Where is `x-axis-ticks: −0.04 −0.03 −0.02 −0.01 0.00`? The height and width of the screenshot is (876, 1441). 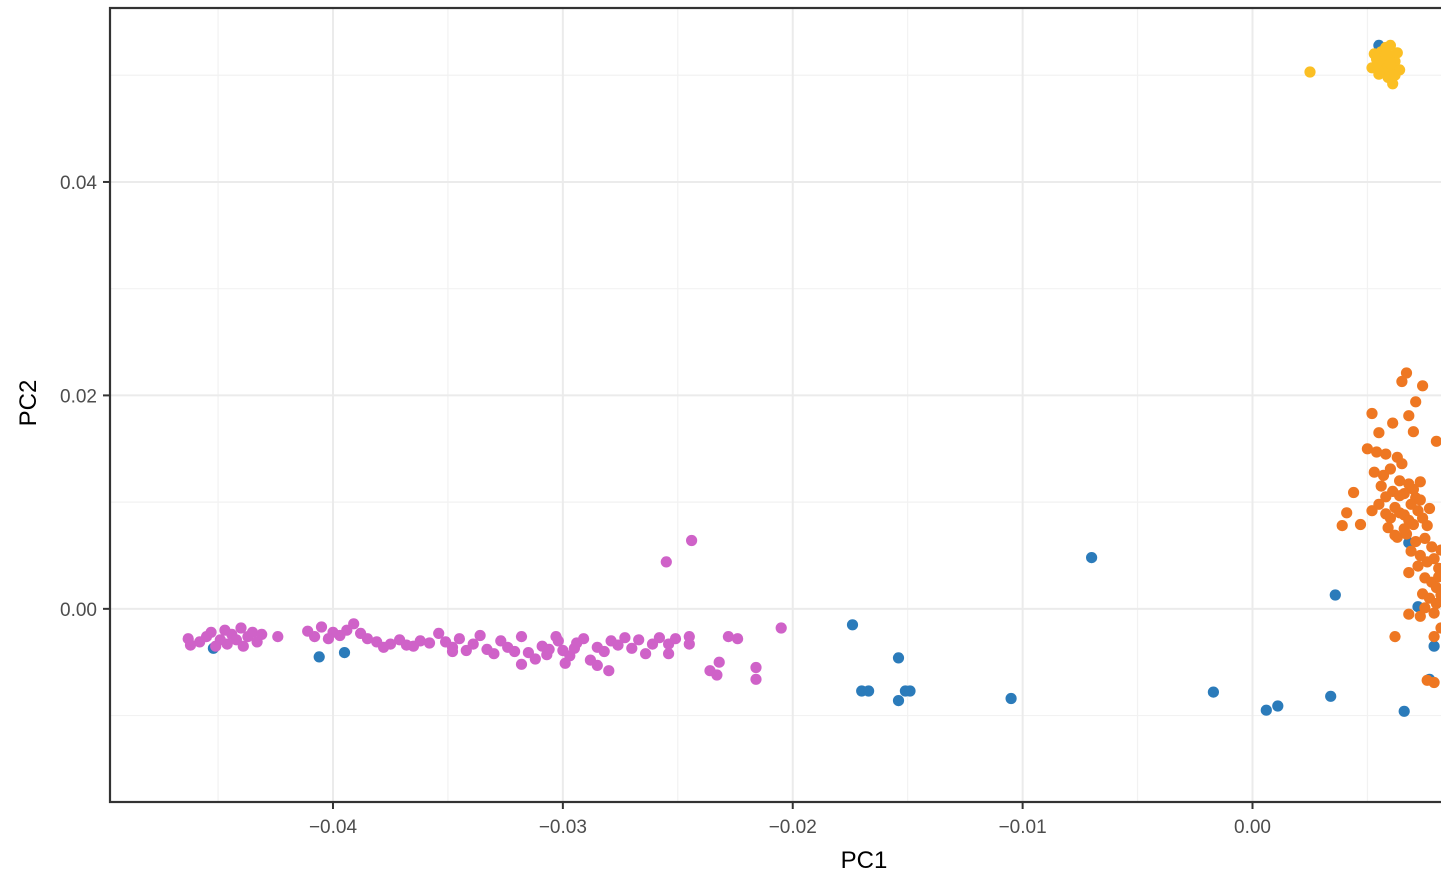 x-axis-ticks: −0.04 −0.03 −0.02 −0.01 0.00 is located at coordinates (790, 820).